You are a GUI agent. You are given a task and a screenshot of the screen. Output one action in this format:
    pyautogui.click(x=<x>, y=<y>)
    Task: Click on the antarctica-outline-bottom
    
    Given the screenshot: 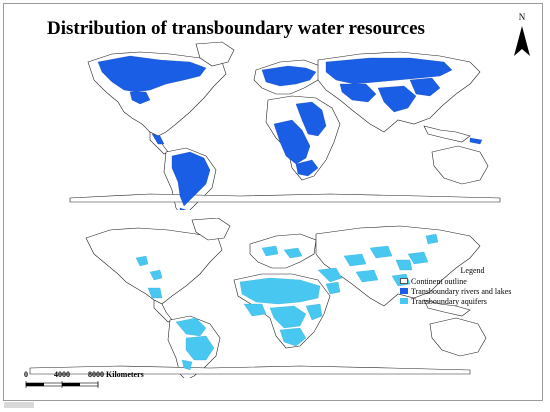 What is the action you would take?
    pyautogui.click(x=250, y=370)
    